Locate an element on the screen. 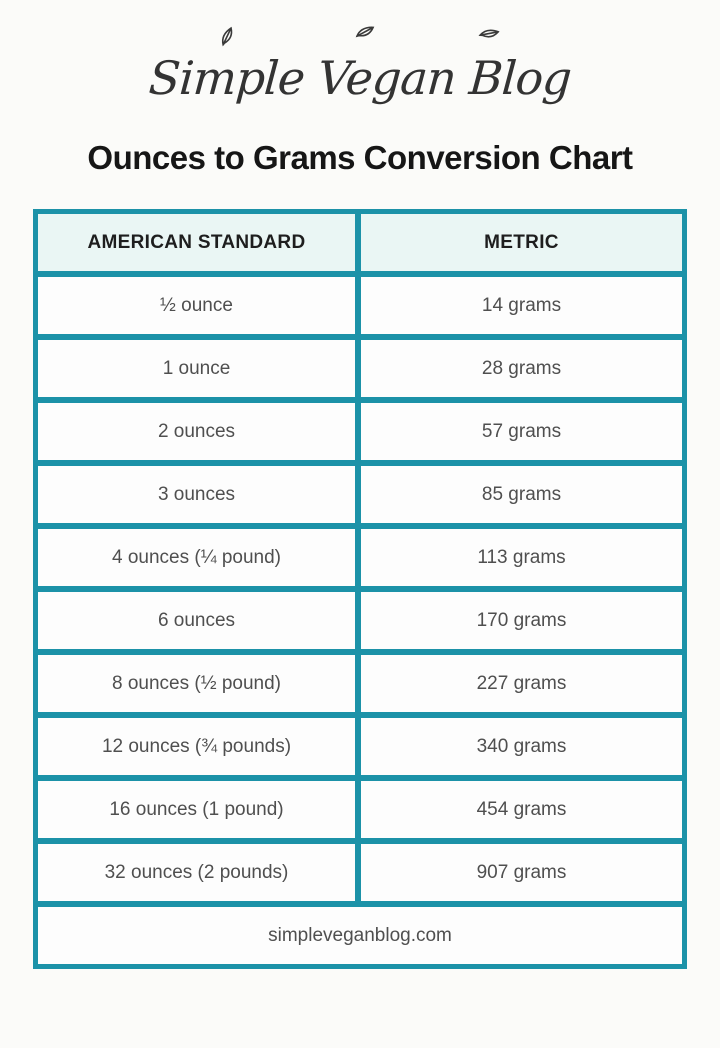  column-header-american-standard: AMERICAN STANDARD is located at coordinates (196, 242).